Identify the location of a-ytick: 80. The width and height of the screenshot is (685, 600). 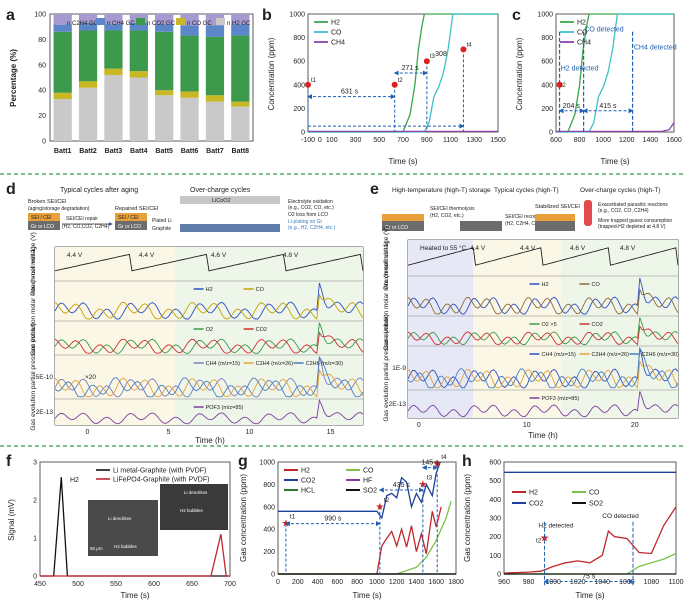
(42, 40).